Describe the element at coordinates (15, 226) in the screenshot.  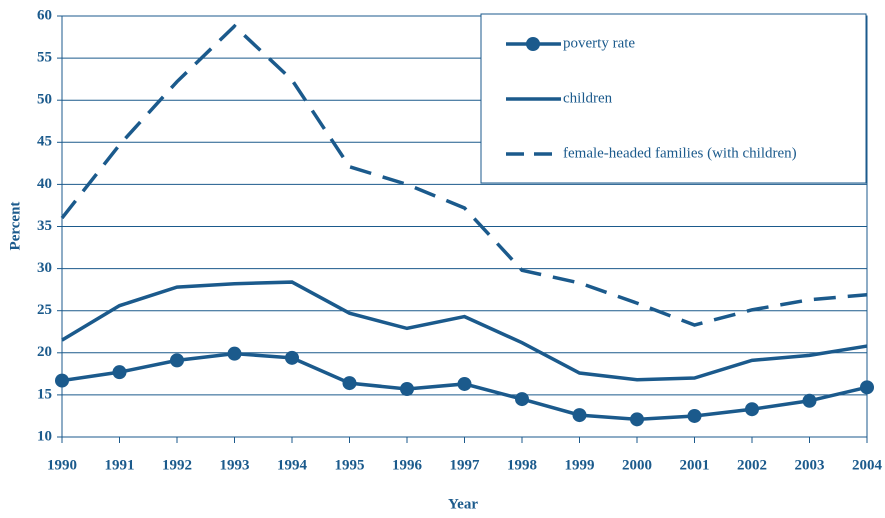
I see `y-axis-label: Percent` at that location.